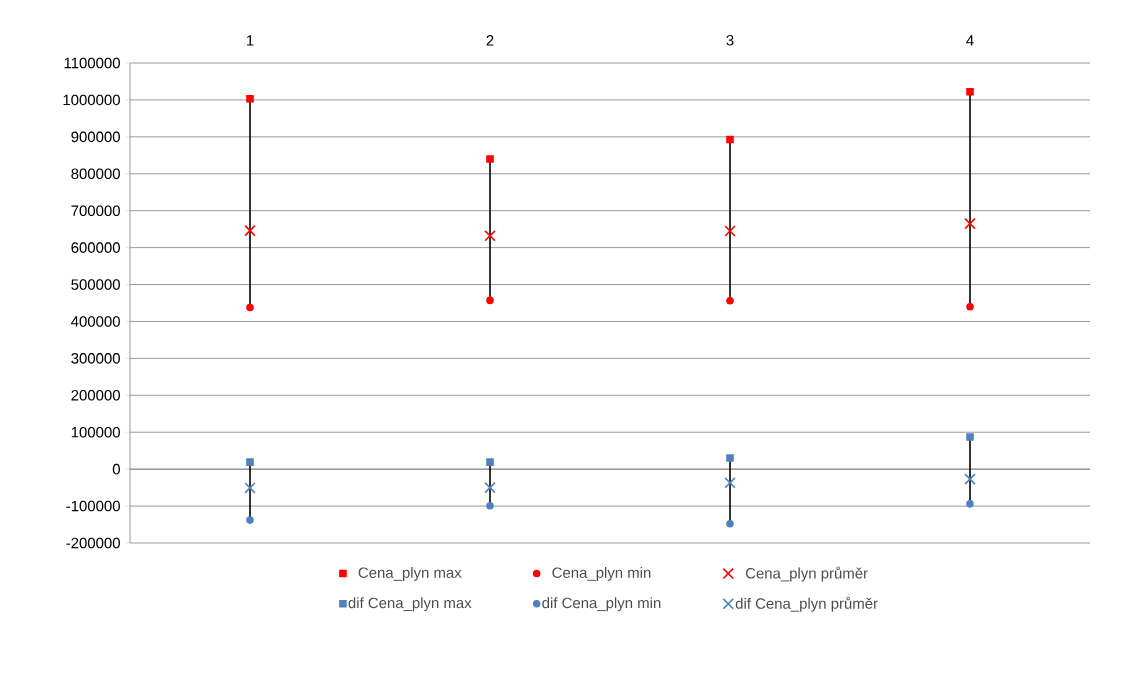 Image resolution: width=1121 pixels, height=675 pixels. I want to click on y-tick-label: 800000, so click(95, 174).